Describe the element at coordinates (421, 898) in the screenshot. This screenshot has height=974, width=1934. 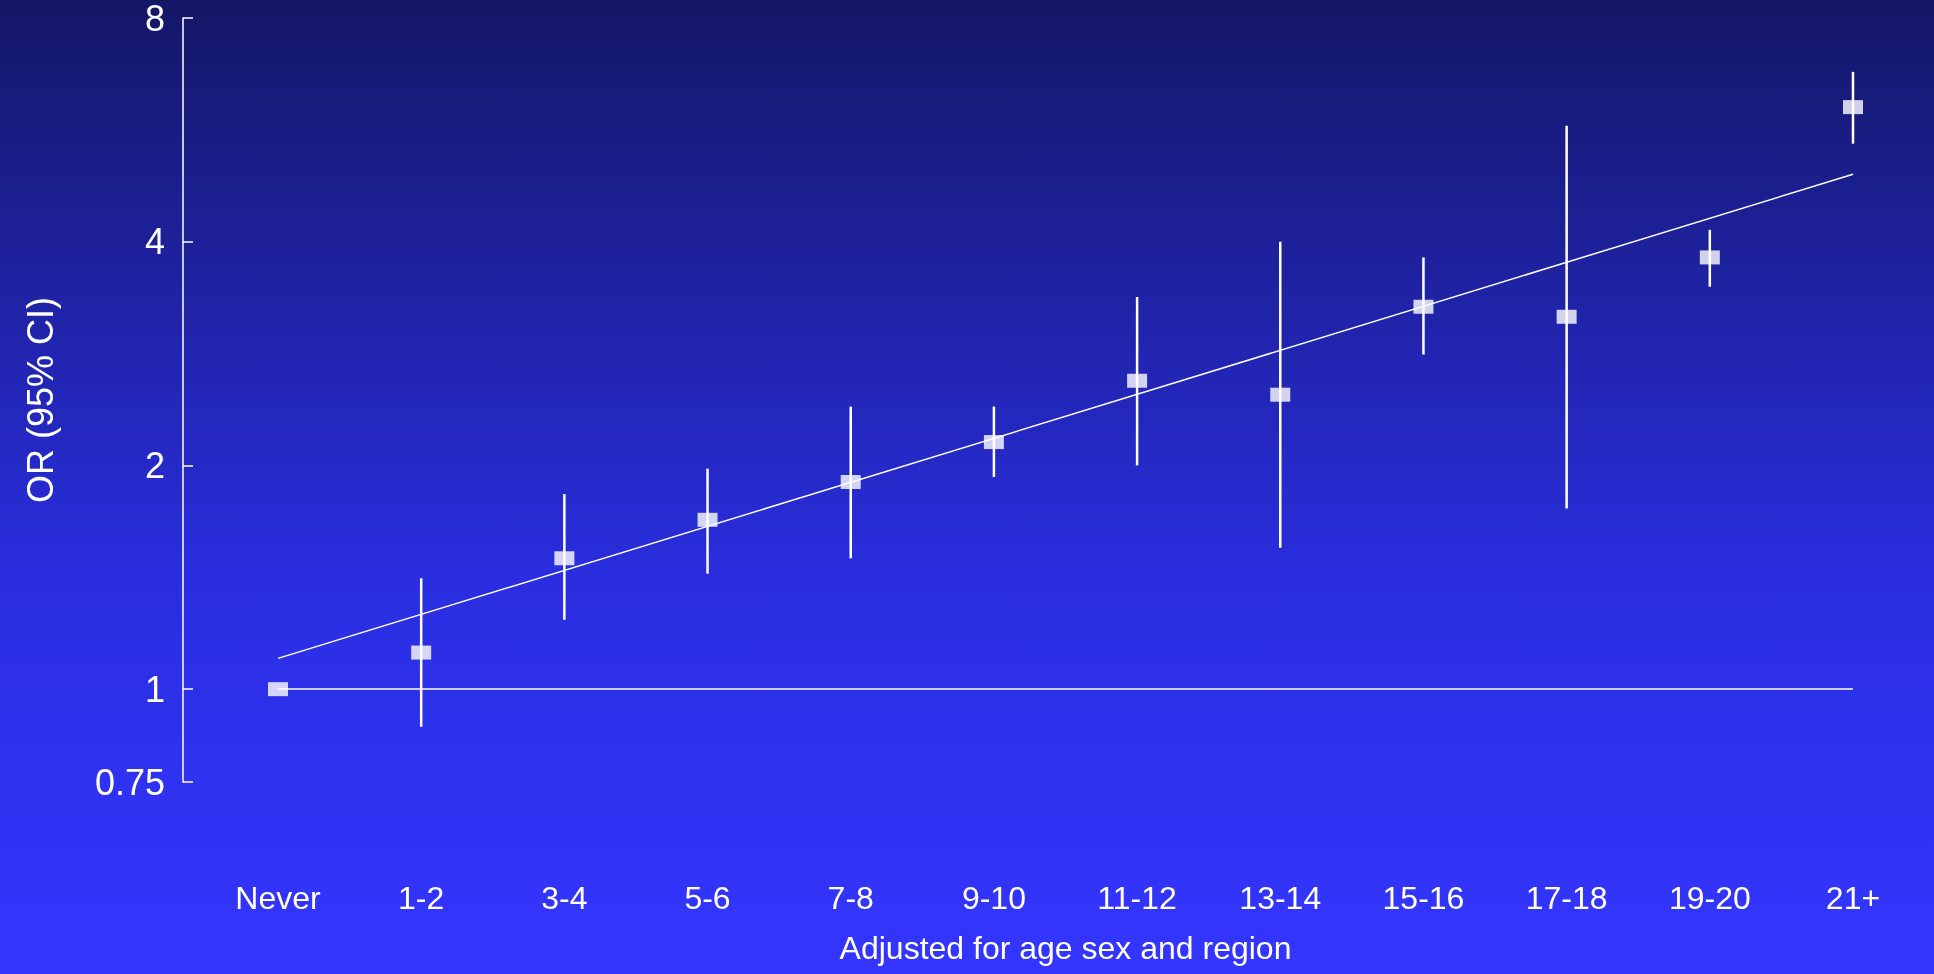
I see `x-tick-label: 1-2` at that location.